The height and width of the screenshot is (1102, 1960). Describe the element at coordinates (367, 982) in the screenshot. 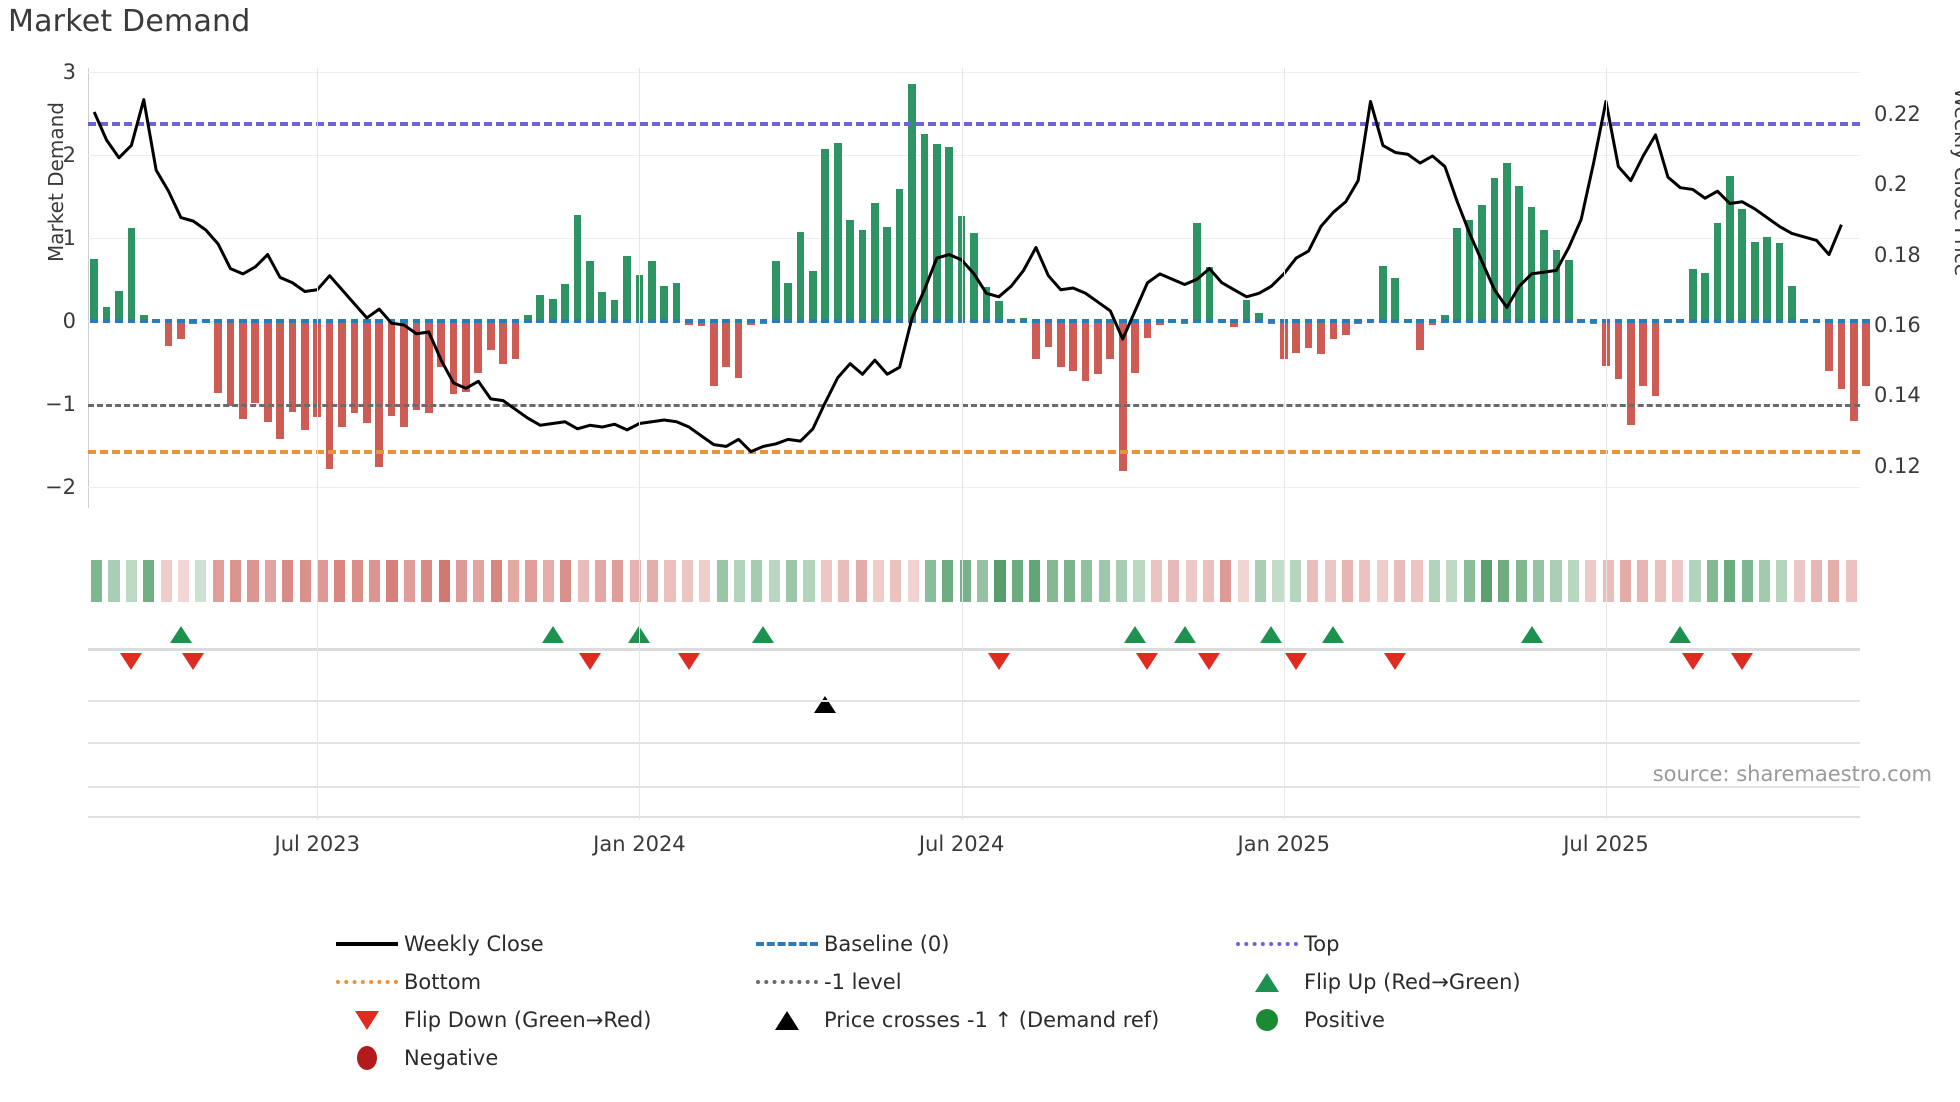

I see `legend-line-dotted-orange-icon` at that location.